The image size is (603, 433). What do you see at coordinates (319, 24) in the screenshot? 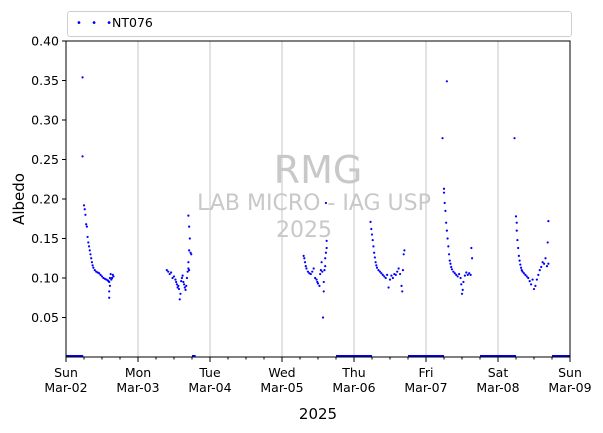
I see `legend-box: • • • NT076` at bounding box center [319, 24].